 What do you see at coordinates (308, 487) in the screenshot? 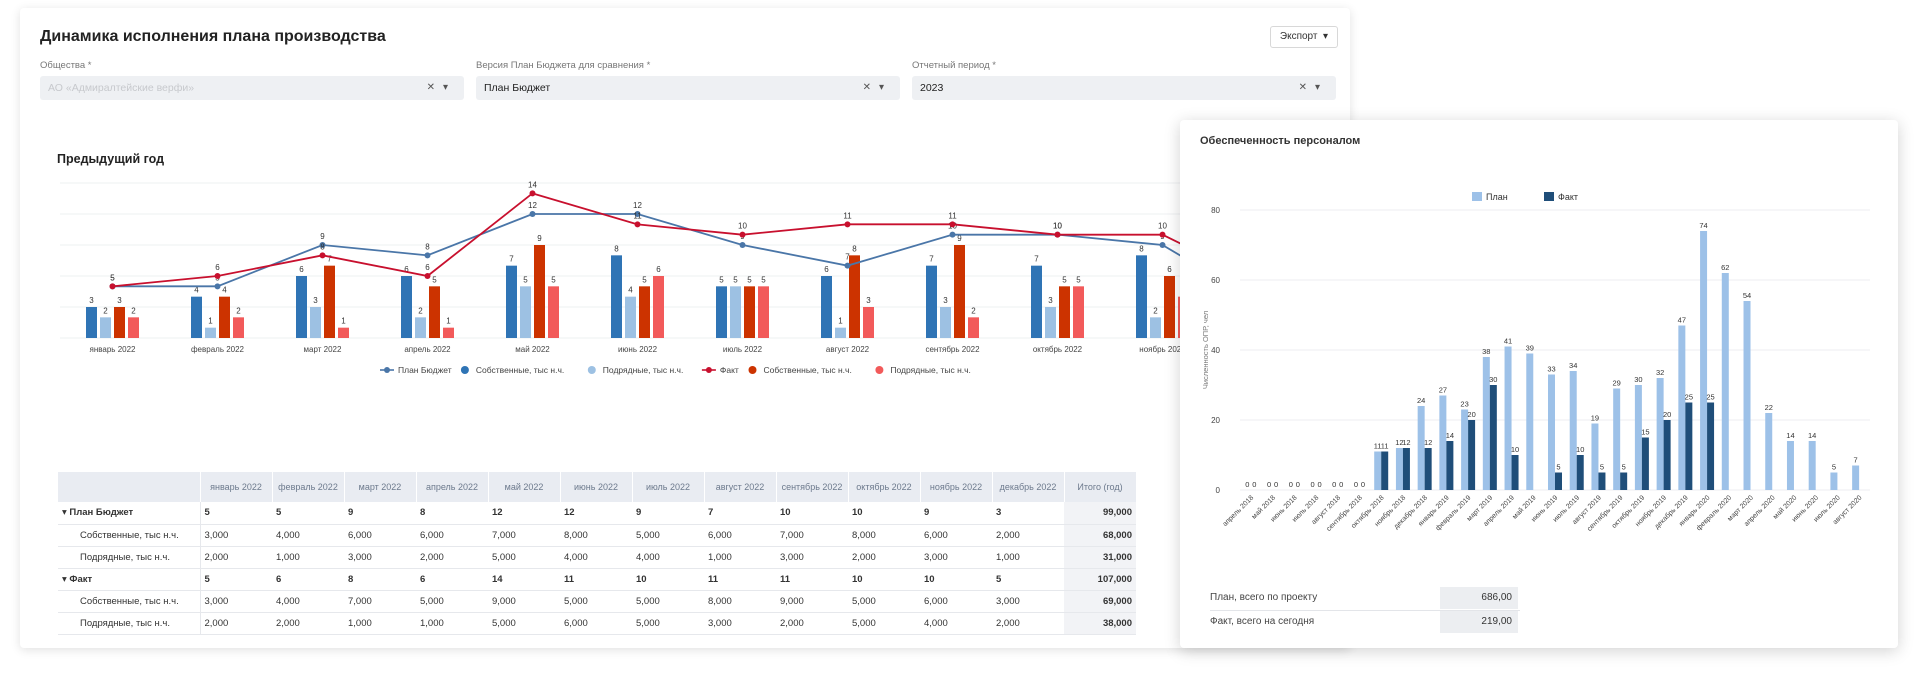
I see `column-header: февраль 2022` at bounding box center [308, 487].